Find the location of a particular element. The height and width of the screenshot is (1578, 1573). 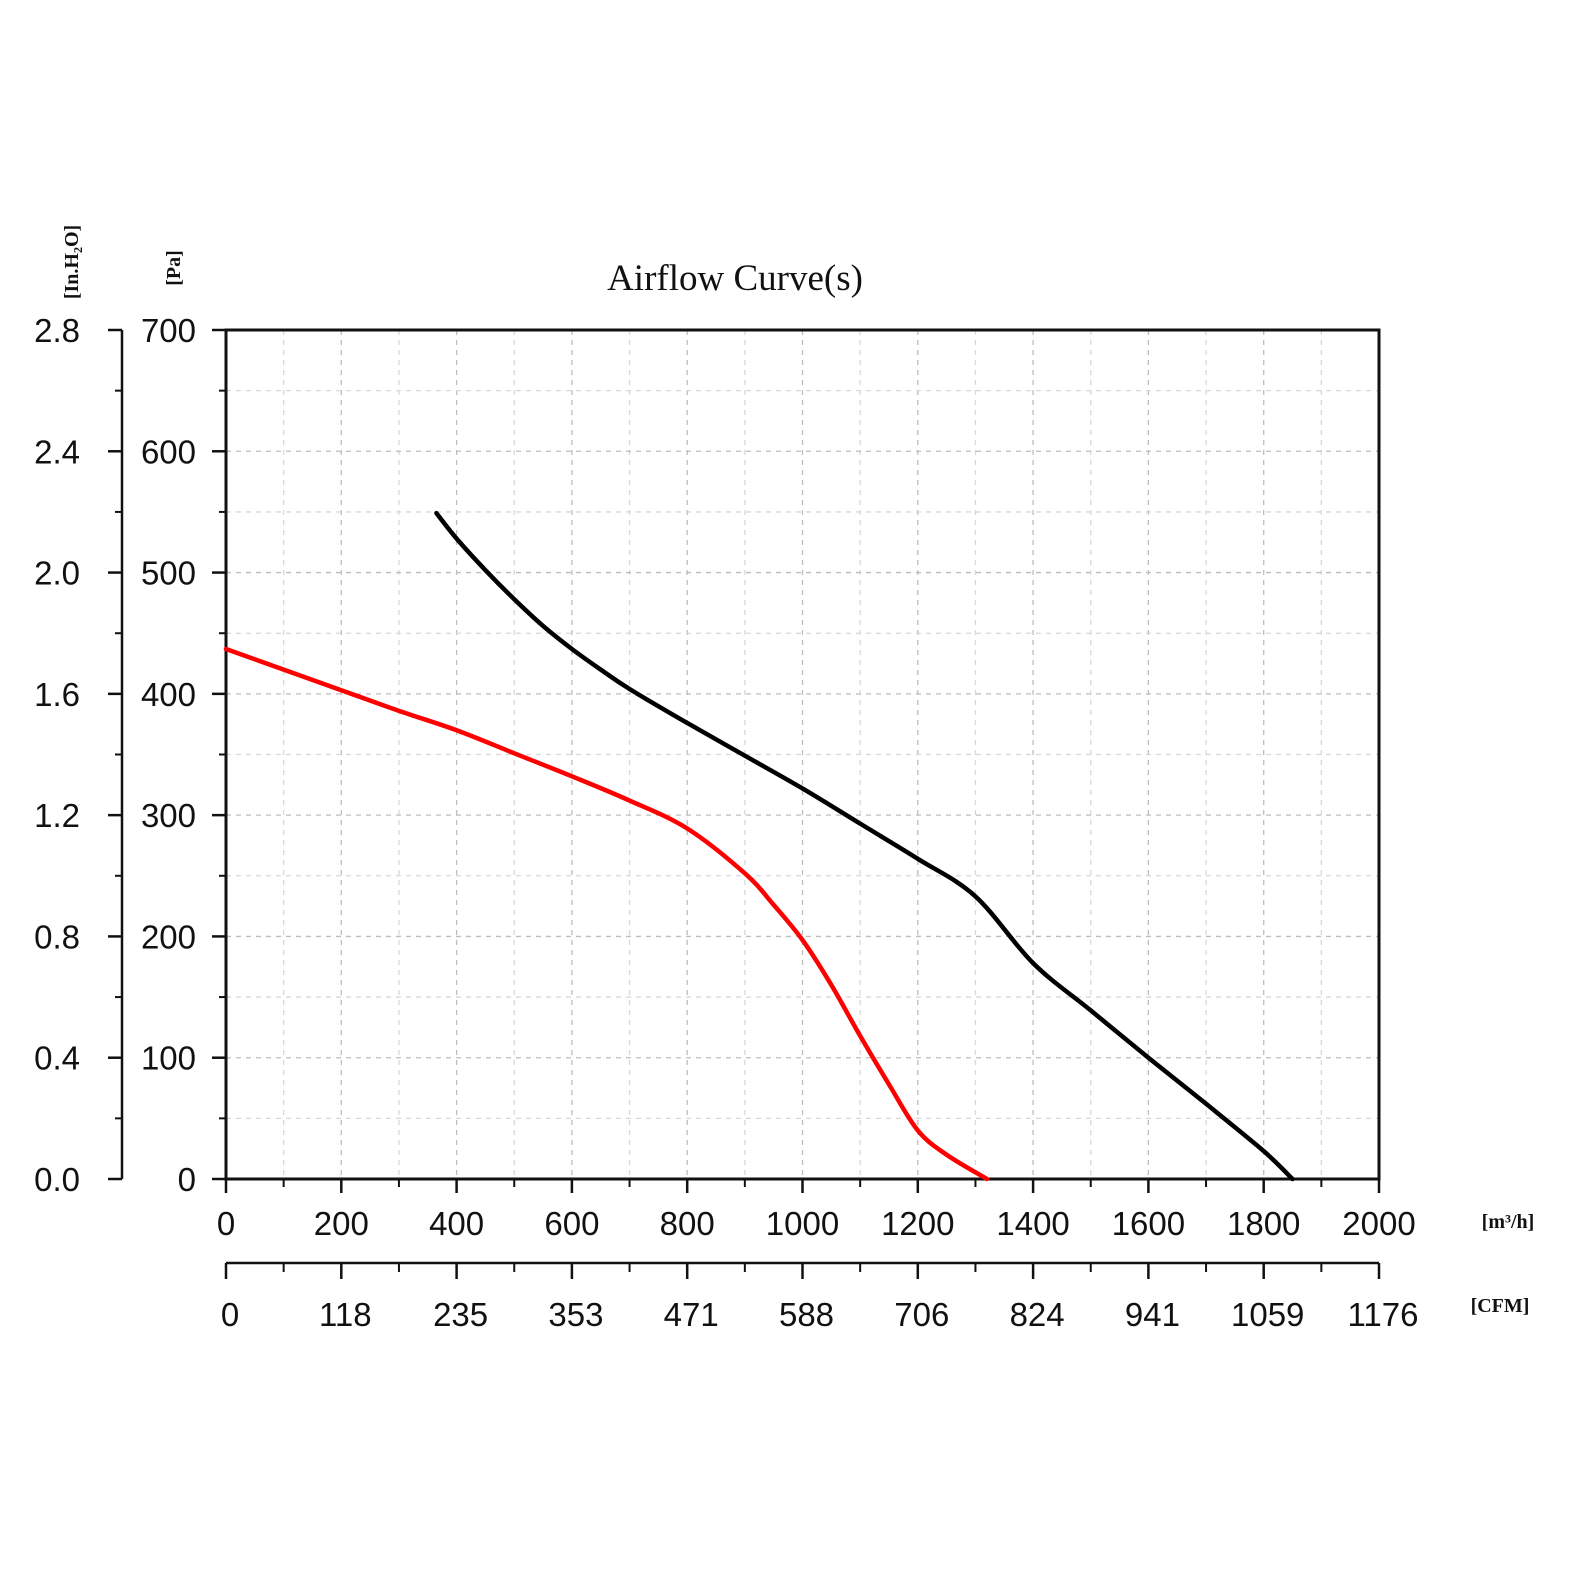

y2-tick-label: 0.4 is located at coordinates (57, 1058).